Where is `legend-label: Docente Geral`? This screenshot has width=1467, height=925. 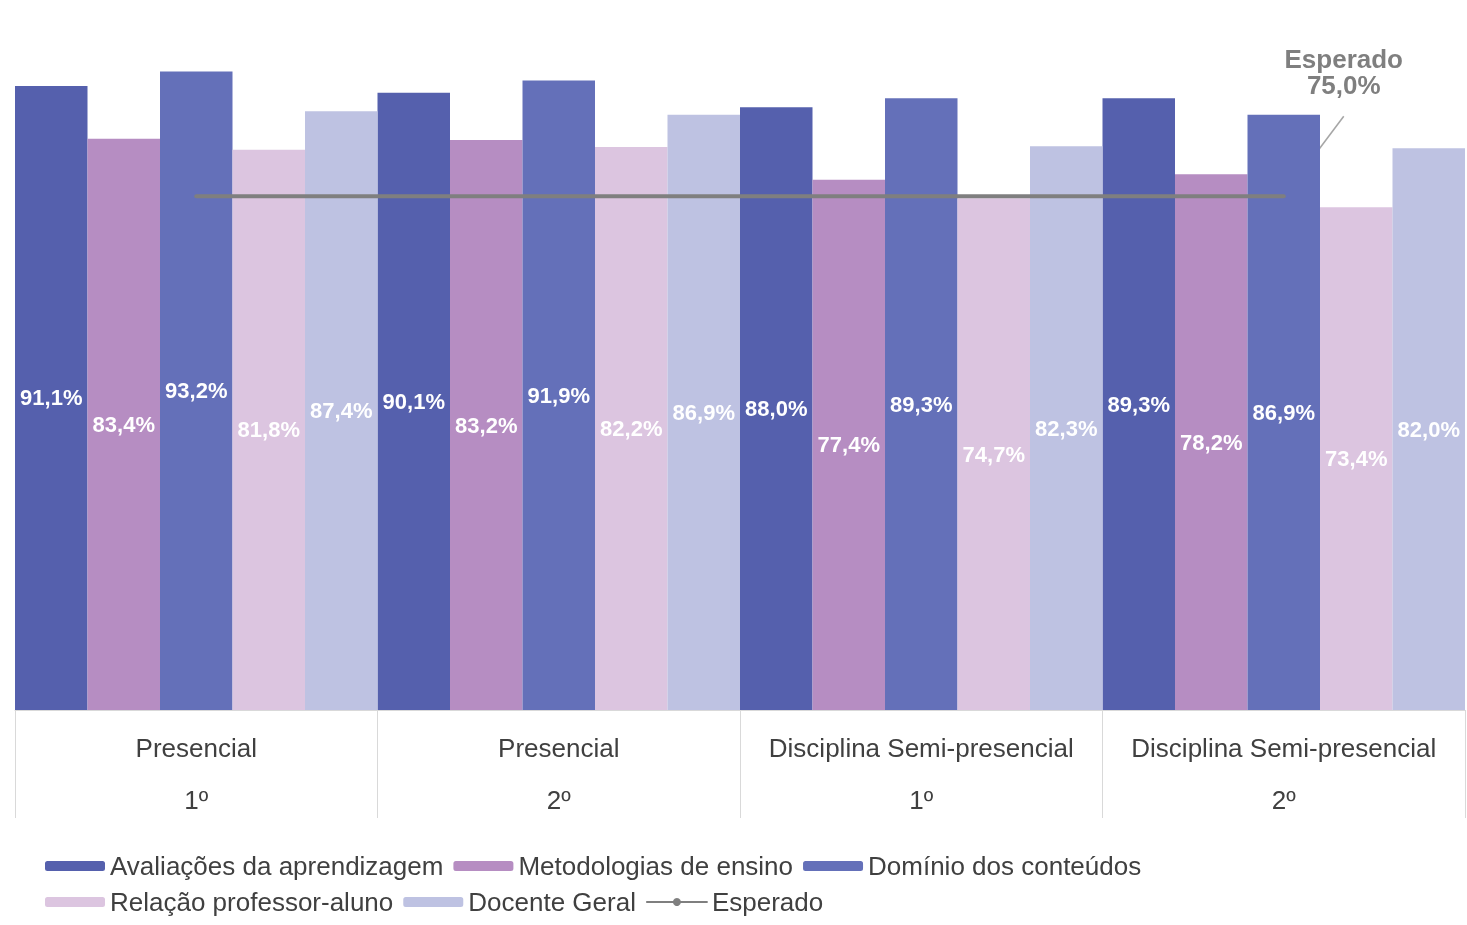 legend-label: Docente Geral is located at coordinates (552, 902).